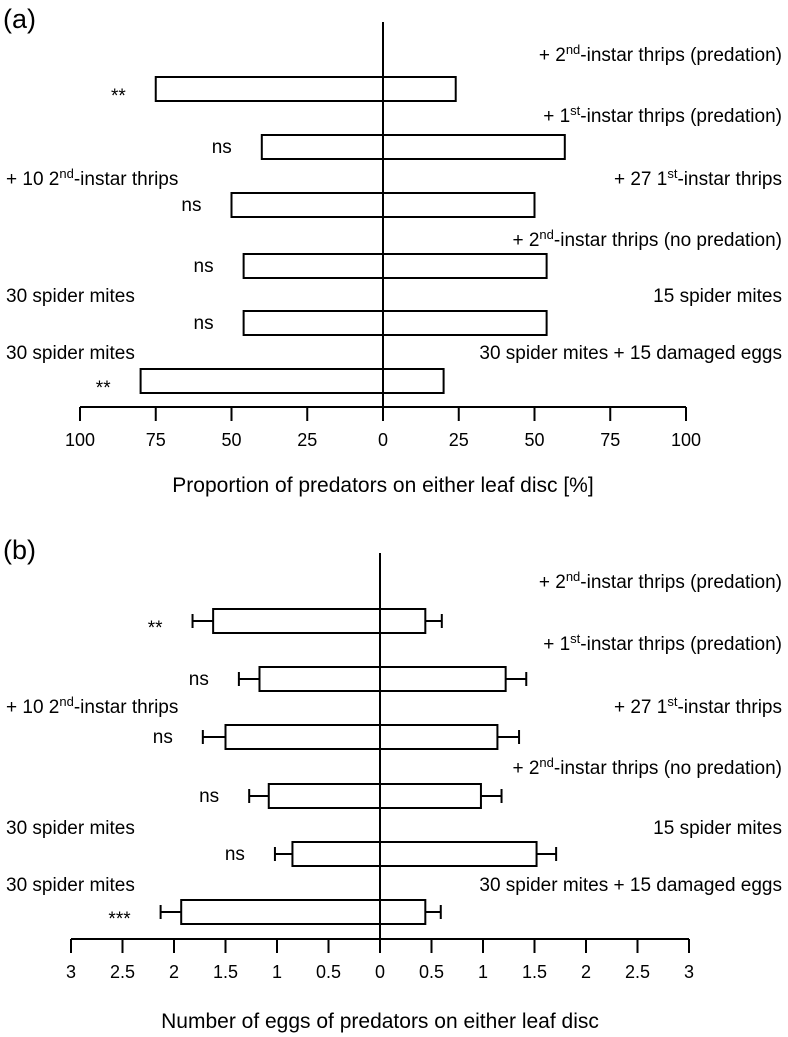 The width and height of the screenshot is (788, 1037). Describe the element at coordinates (119, 919) in the screenshot. I see `significance-label: ***` at that location.